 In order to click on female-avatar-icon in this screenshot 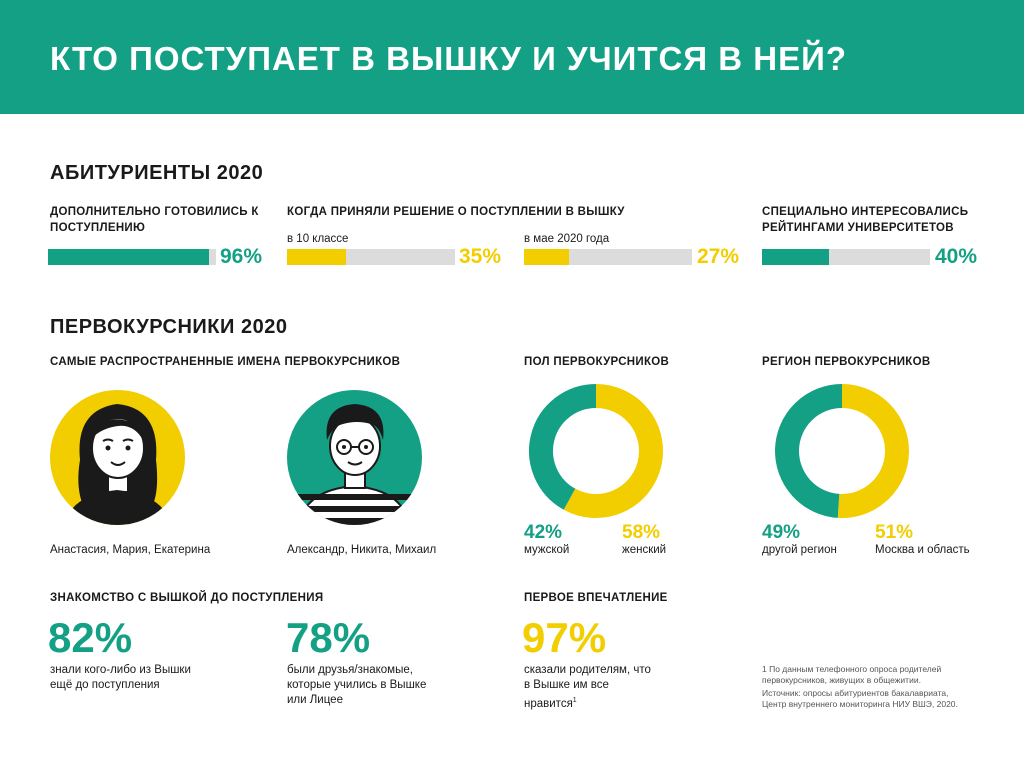, I will do `click(117, 457)`.